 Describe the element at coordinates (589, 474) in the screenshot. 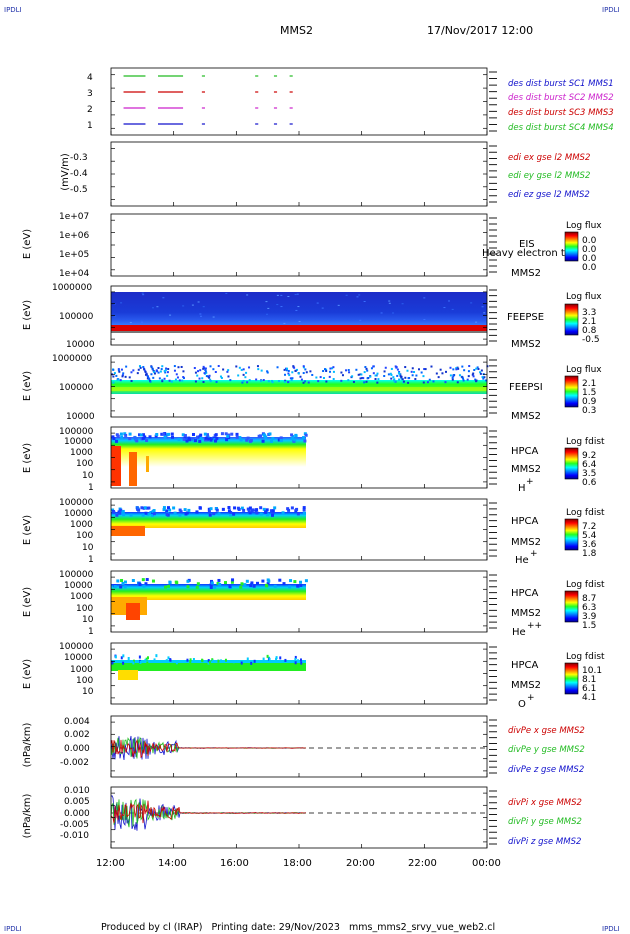

I see `hpca-h-cbar-l3: 3.5` at that location.